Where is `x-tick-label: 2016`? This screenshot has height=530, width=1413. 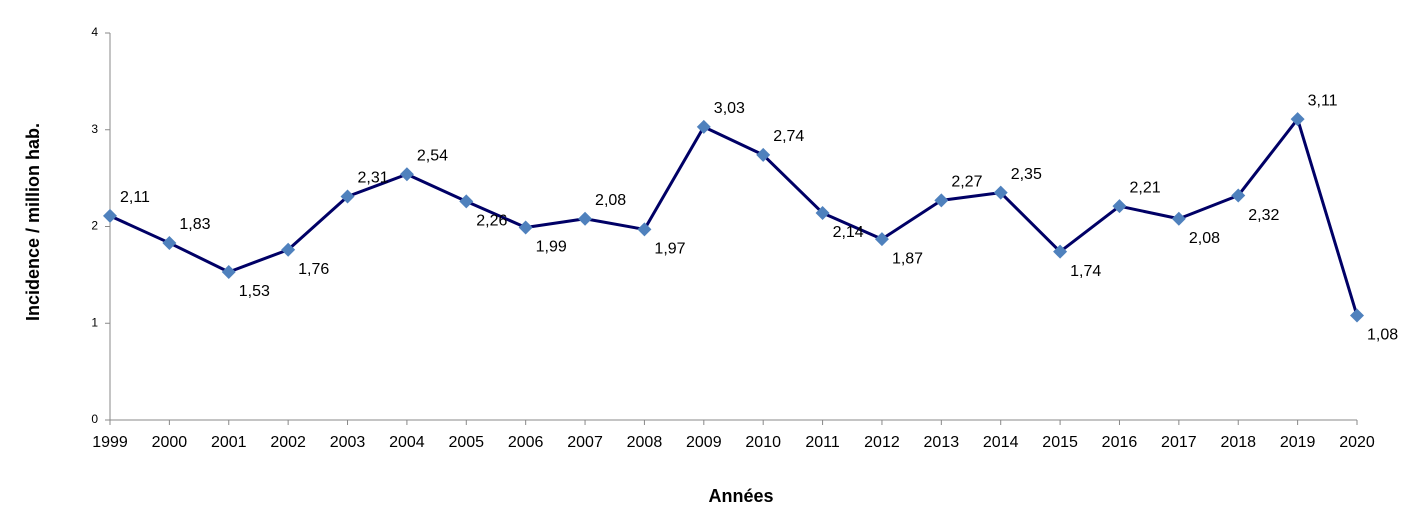 x-tick-label: 2016 is located at coordinates (1120, 442).